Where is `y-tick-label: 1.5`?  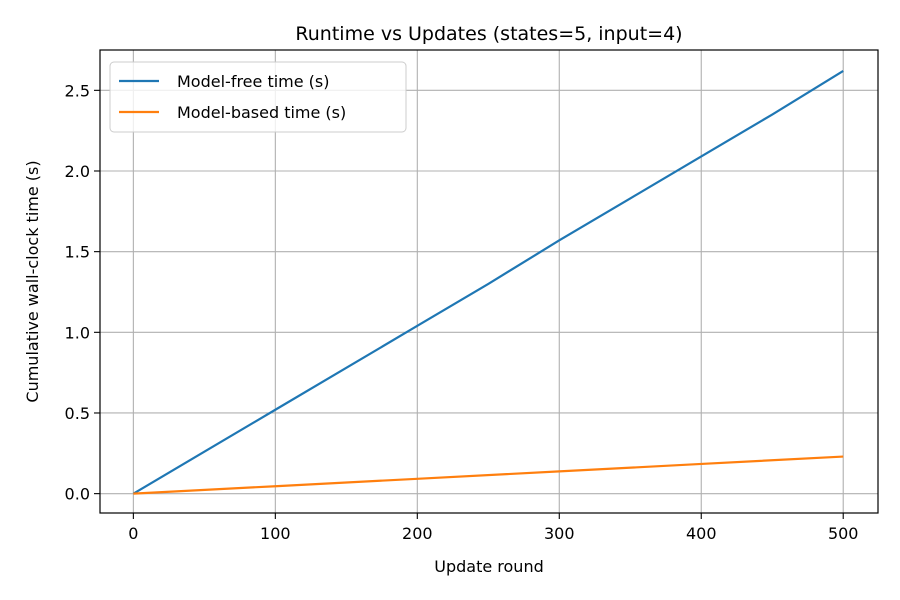
y-tick-label: 1.5 is located at coordinates (77, 252).